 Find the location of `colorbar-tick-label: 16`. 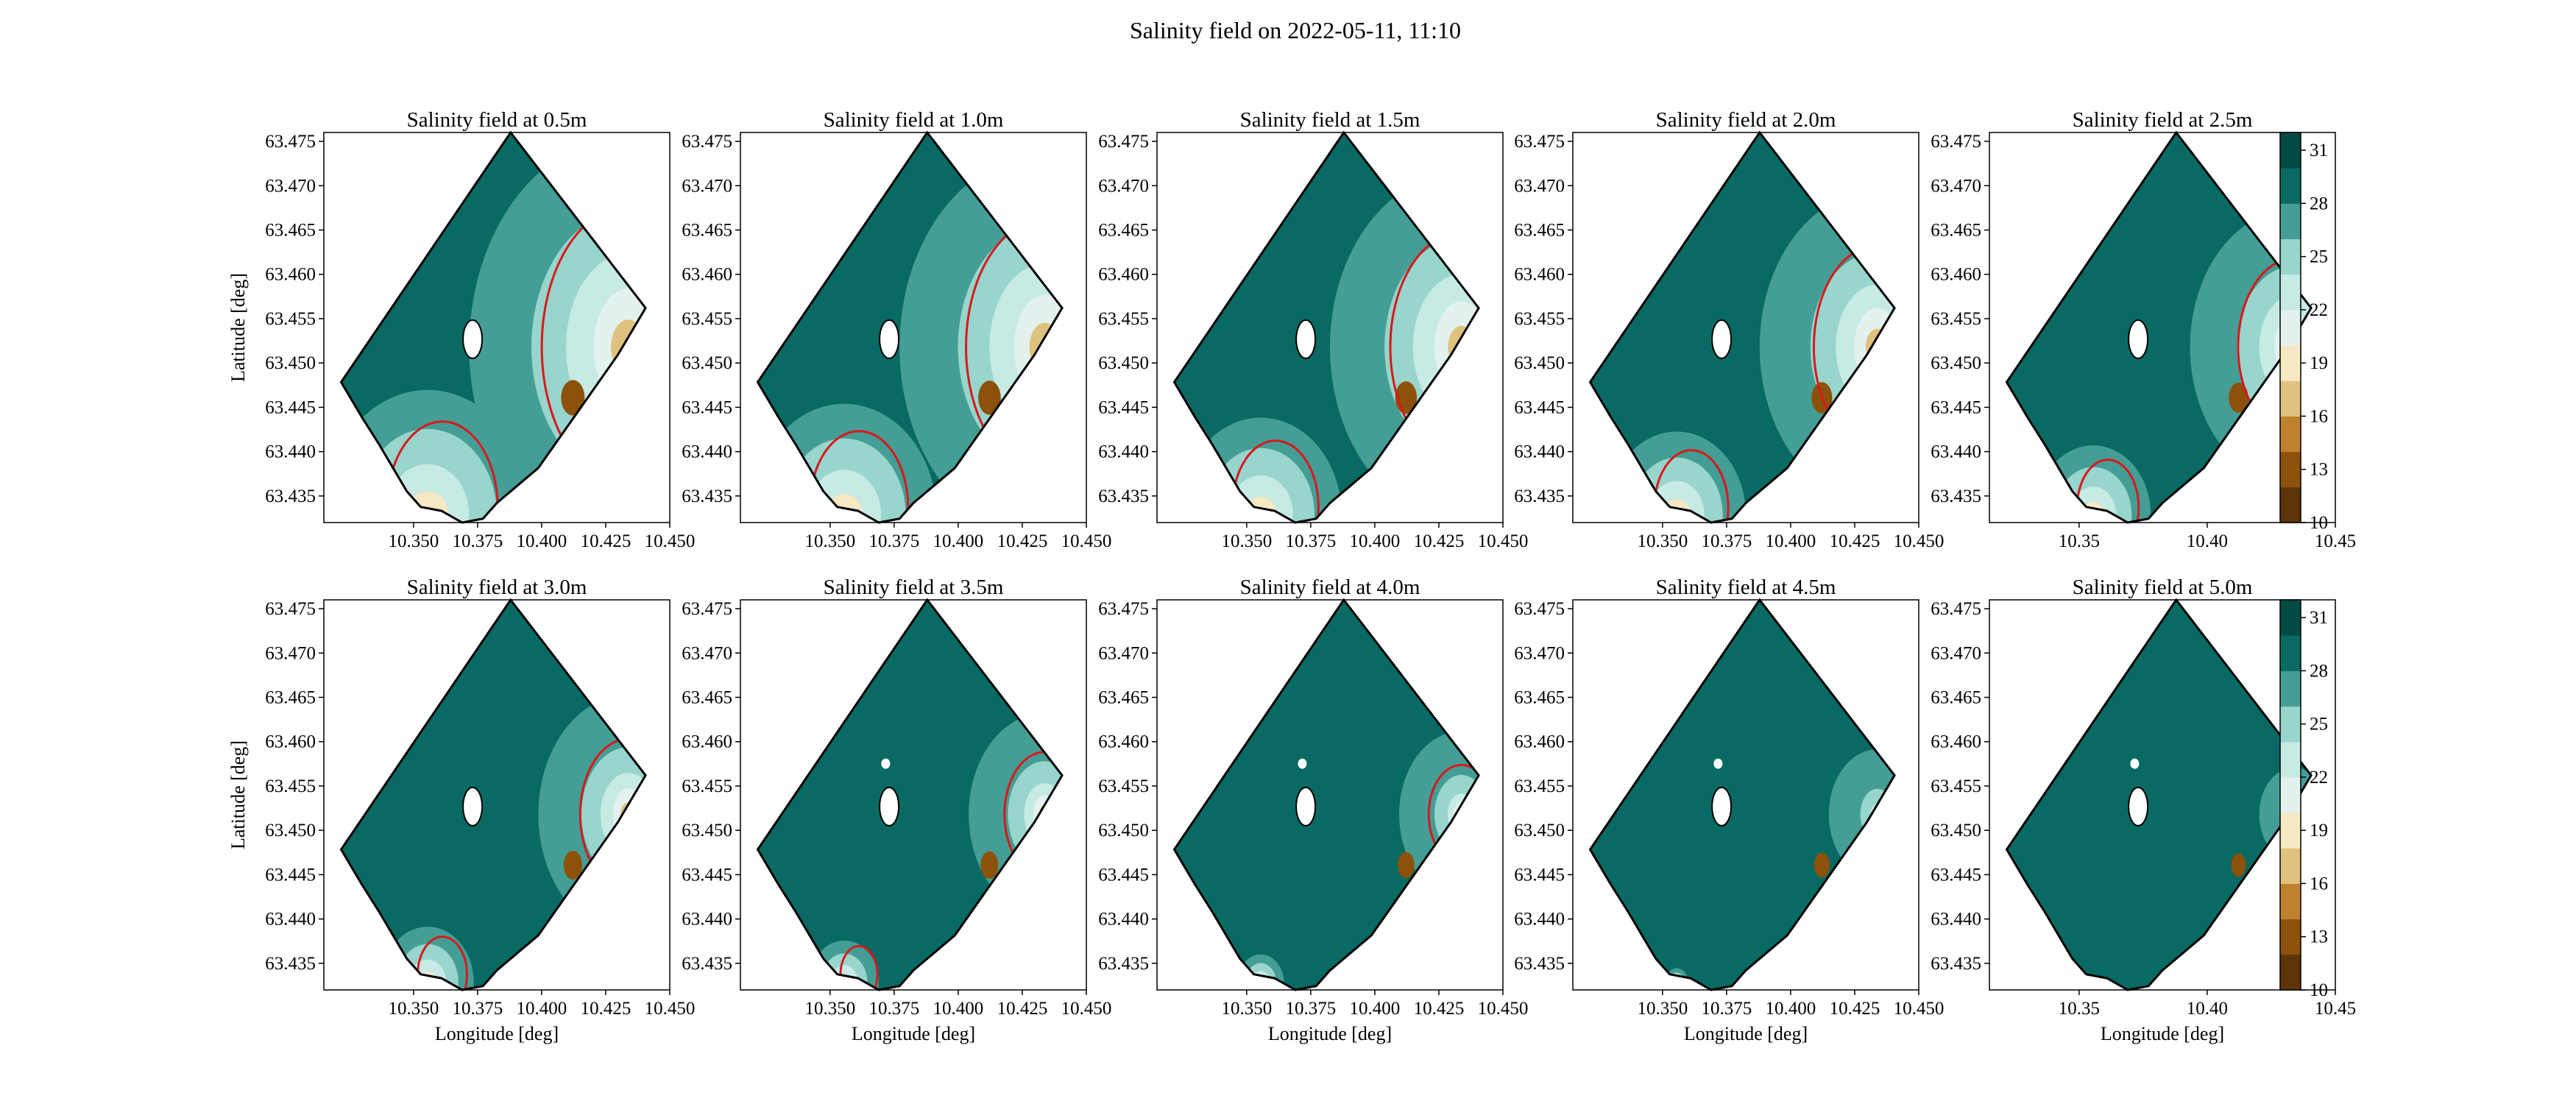

colorbar-tick-label: 16 is located at coordinates (2319, 416).